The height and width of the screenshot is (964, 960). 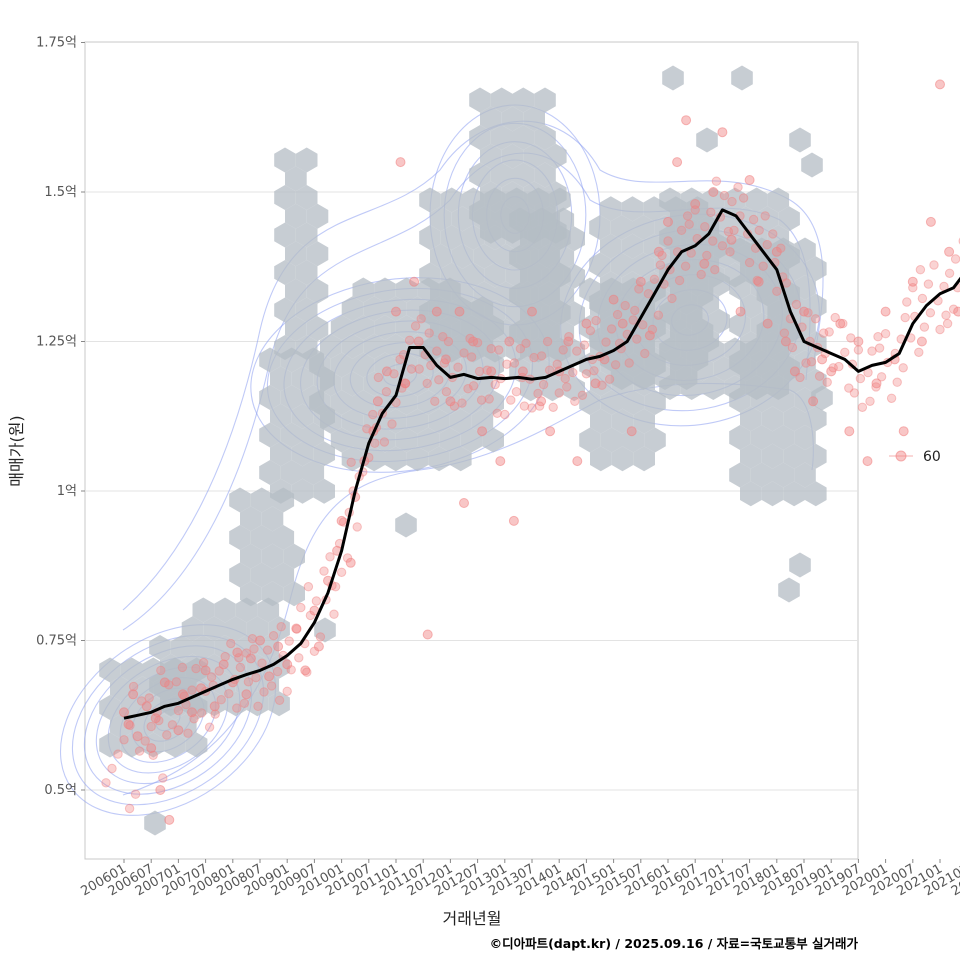 I want to click on y-tick-label: 0.5억, so click(x=60, y=790).